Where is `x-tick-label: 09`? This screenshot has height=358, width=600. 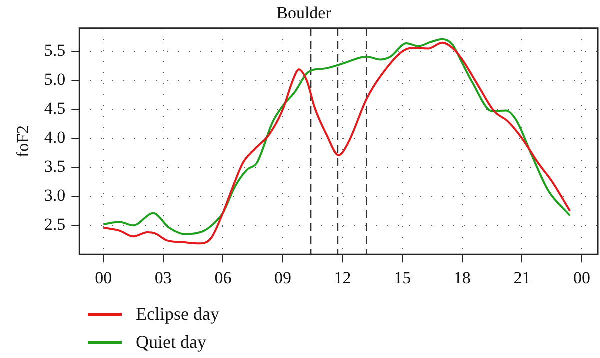
x-tick-label: 09 is located at coordinates (283, 278).